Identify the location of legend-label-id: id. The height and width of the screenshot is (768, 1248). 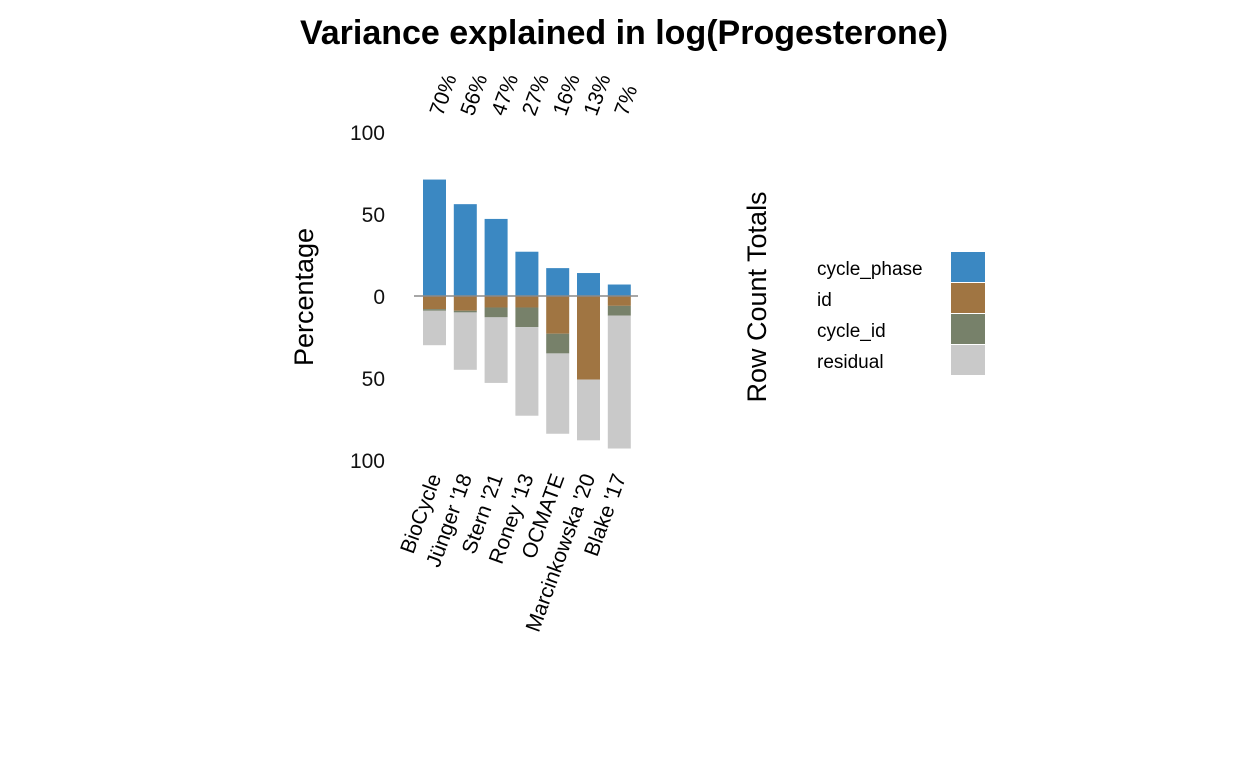
(824, 300).